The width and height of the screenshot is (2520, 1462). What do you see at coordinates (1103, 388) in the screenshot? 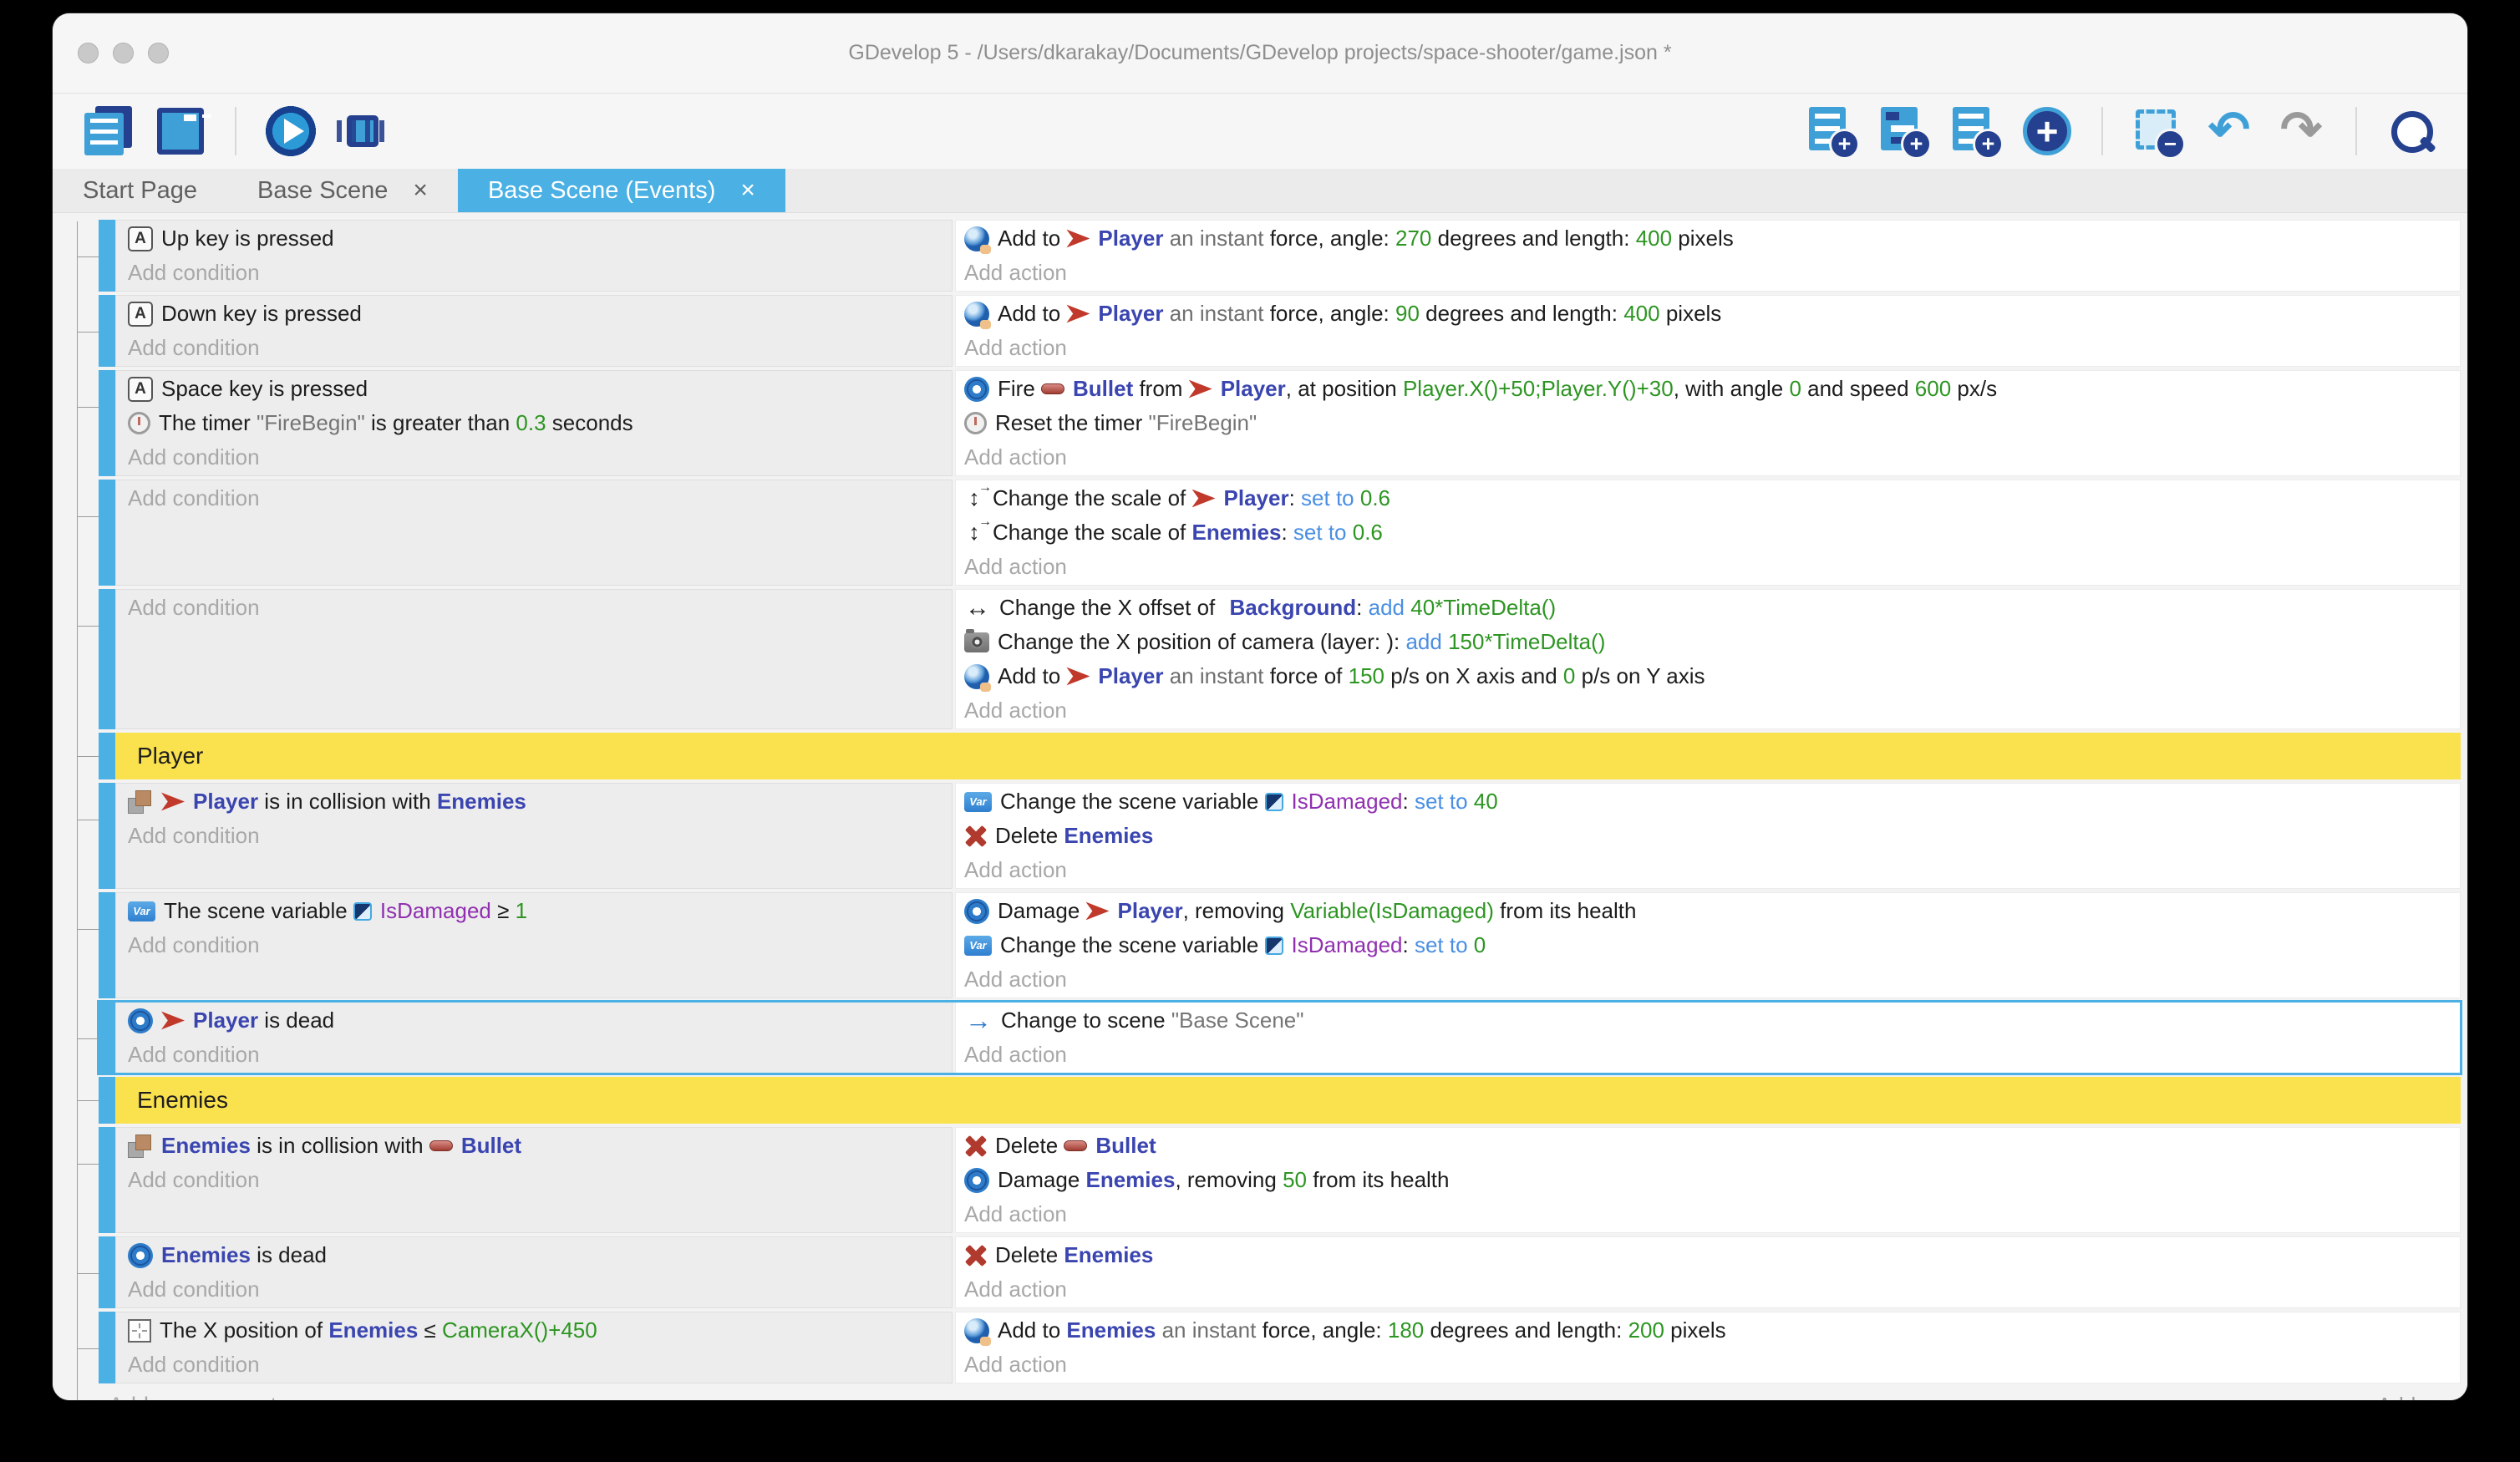
I see `text-segment: Bullet` at bounding box center [1103, 388].